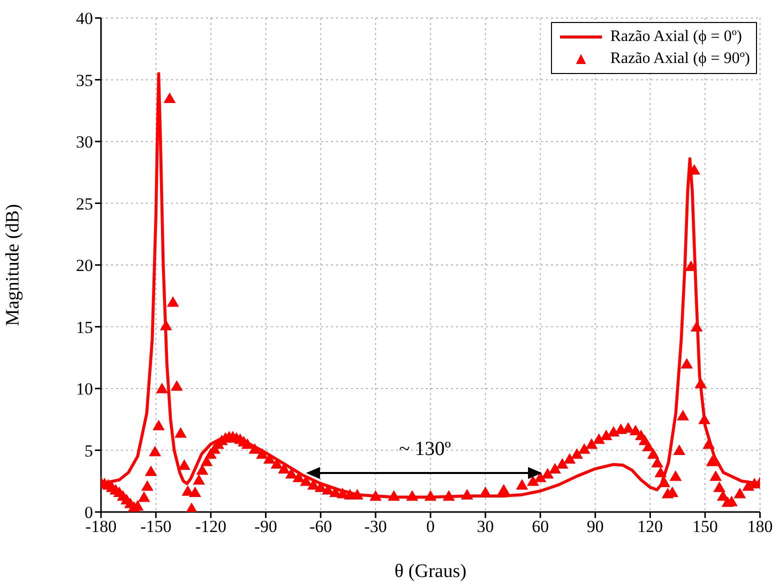  What do you see at coordinates (430, 571) in the screenshot?
I see `x-axis-title: θ (Graus)` at bounding box center [430, 571].